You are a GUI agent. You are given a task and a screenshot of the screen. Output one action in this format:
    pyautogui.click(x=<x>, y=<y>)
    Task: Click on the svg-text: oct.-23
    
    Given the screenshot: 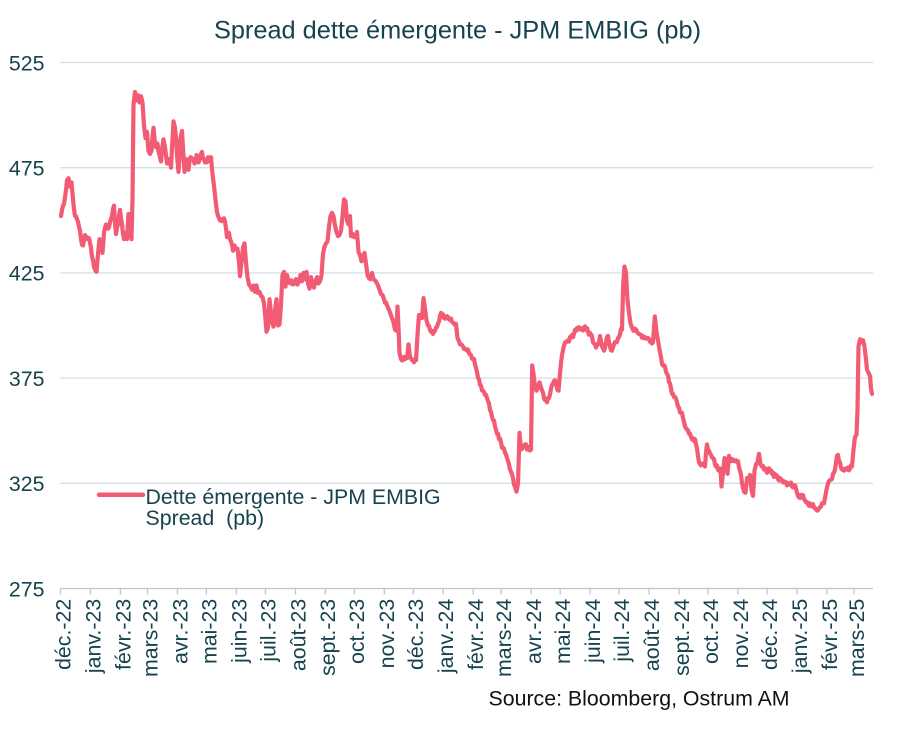 What is the action you would take?
    pyautogui.click(x=357, y=631)
    